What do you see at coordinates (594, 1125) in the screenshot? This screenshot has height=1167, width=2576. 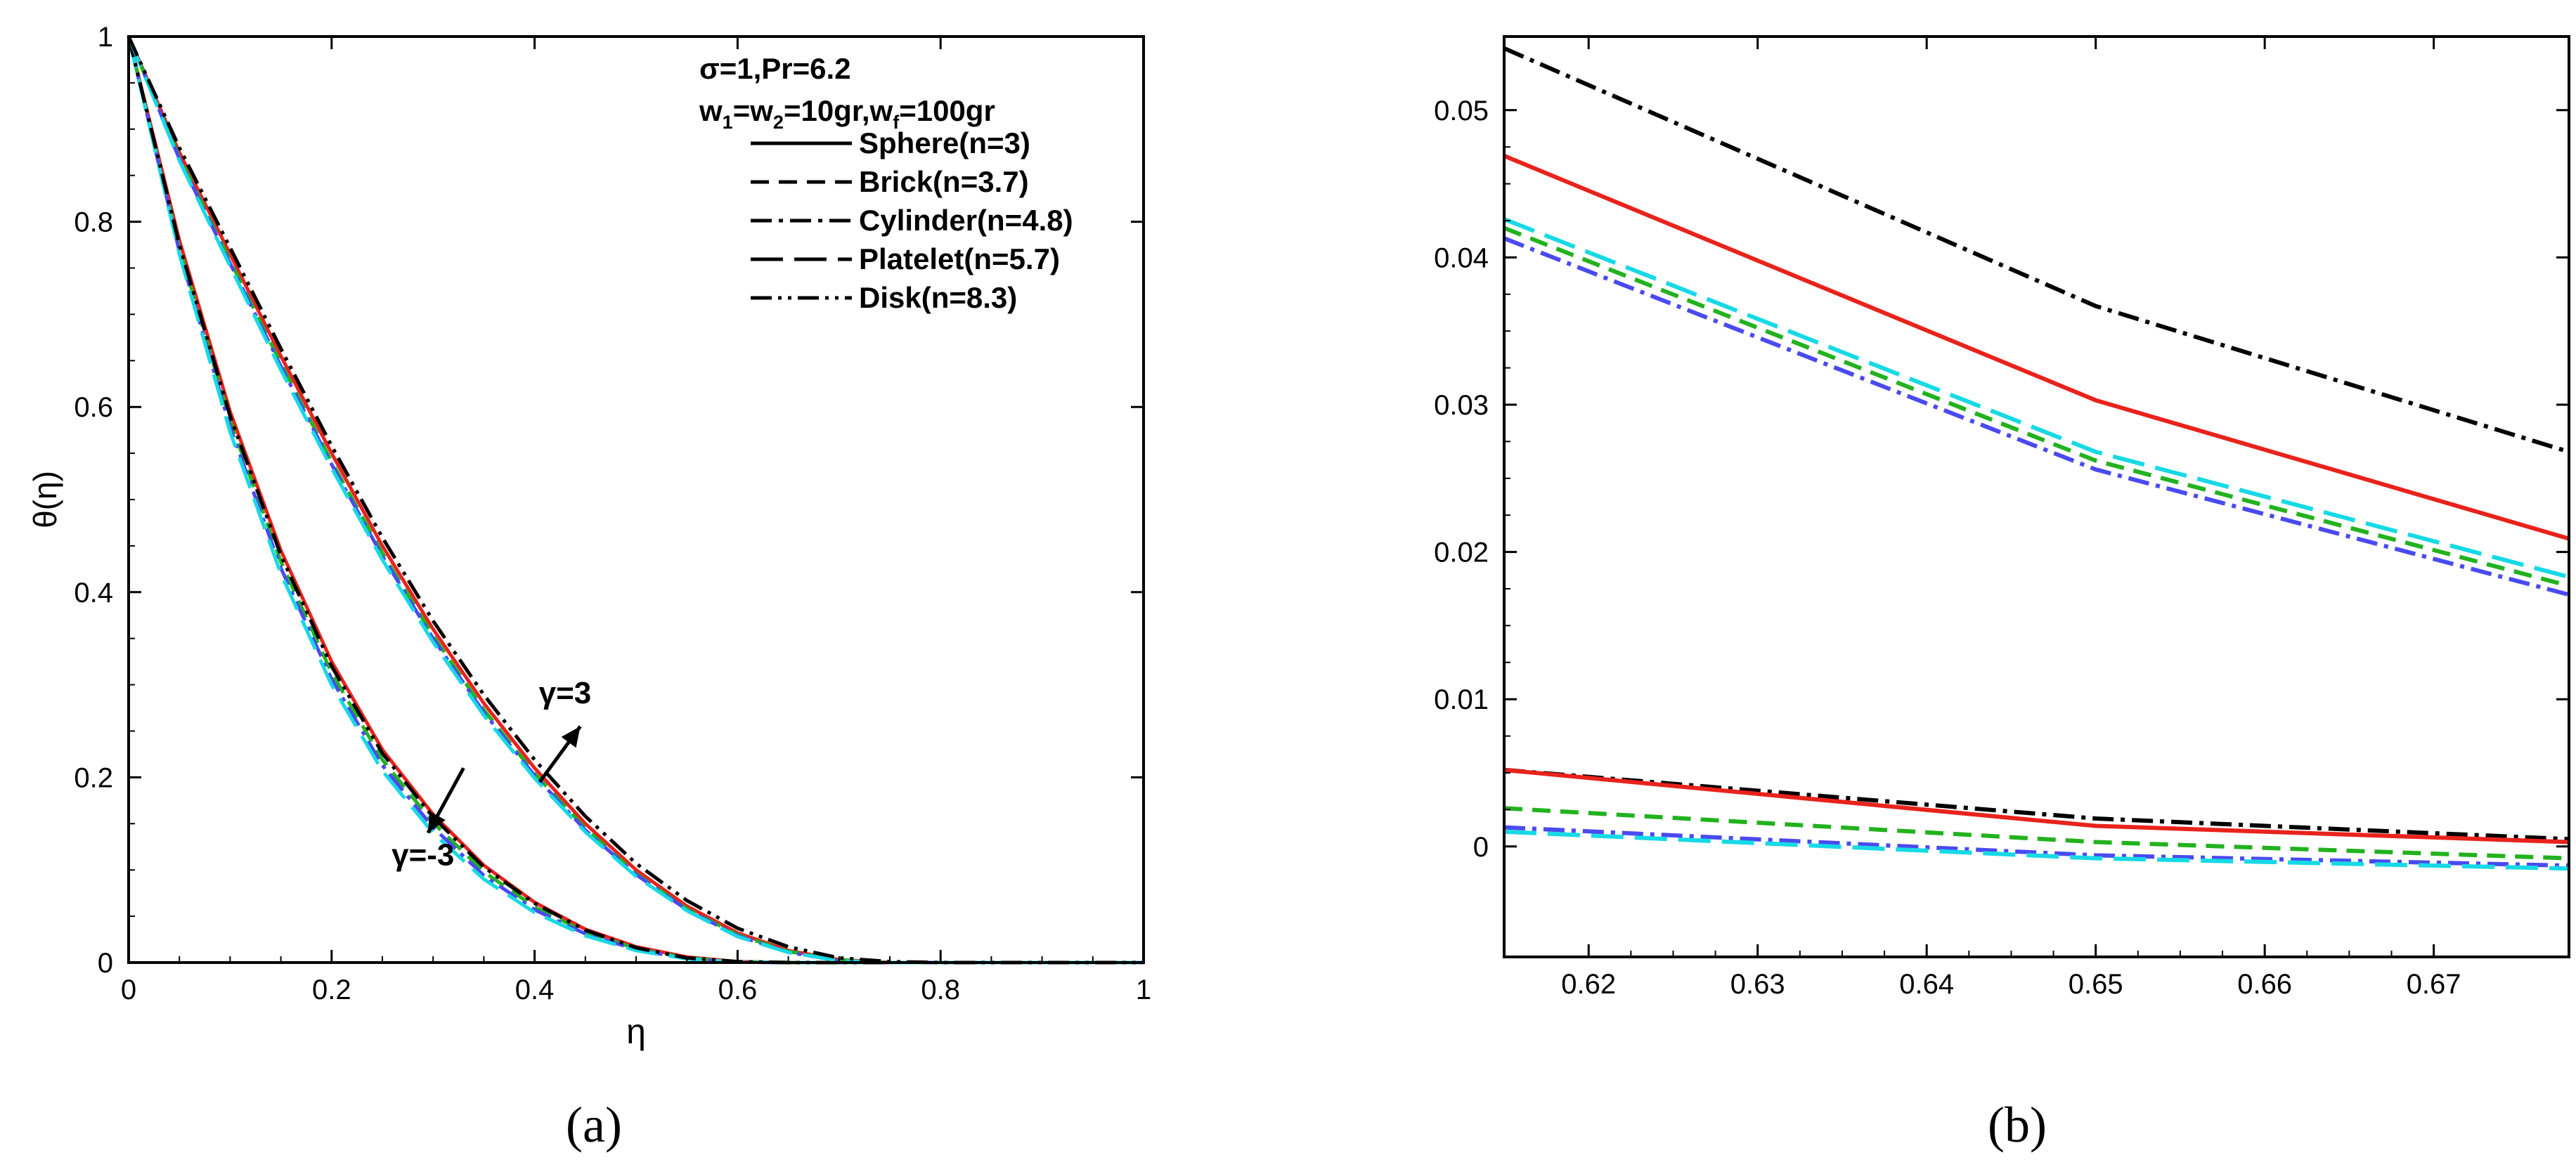 I see `caption-a: (a)` at bounding box center [594, 1125].